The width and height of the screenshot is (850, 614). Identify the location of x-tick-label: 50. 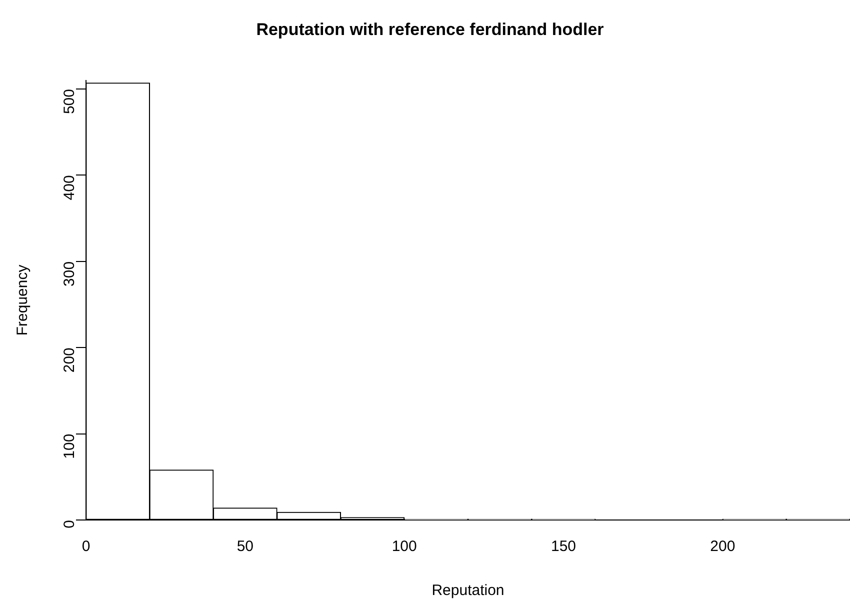
(245, 547).